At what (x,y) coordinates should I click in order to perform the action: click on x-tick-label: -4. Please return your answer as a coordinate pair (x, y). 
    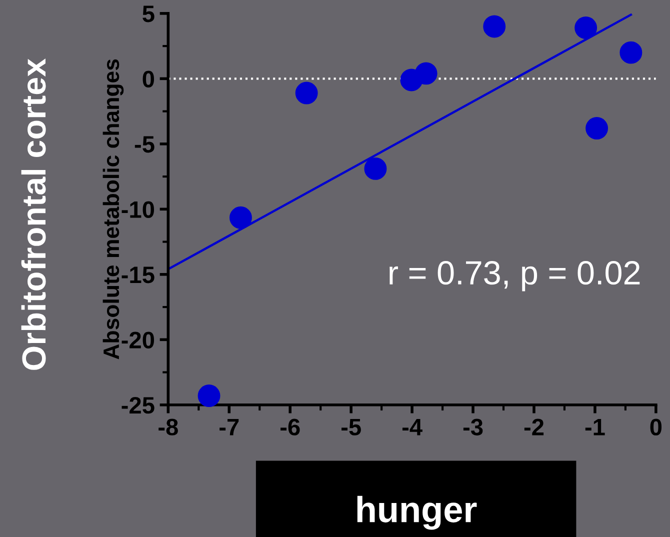
    Looking at the image, I should click on (412, 427).